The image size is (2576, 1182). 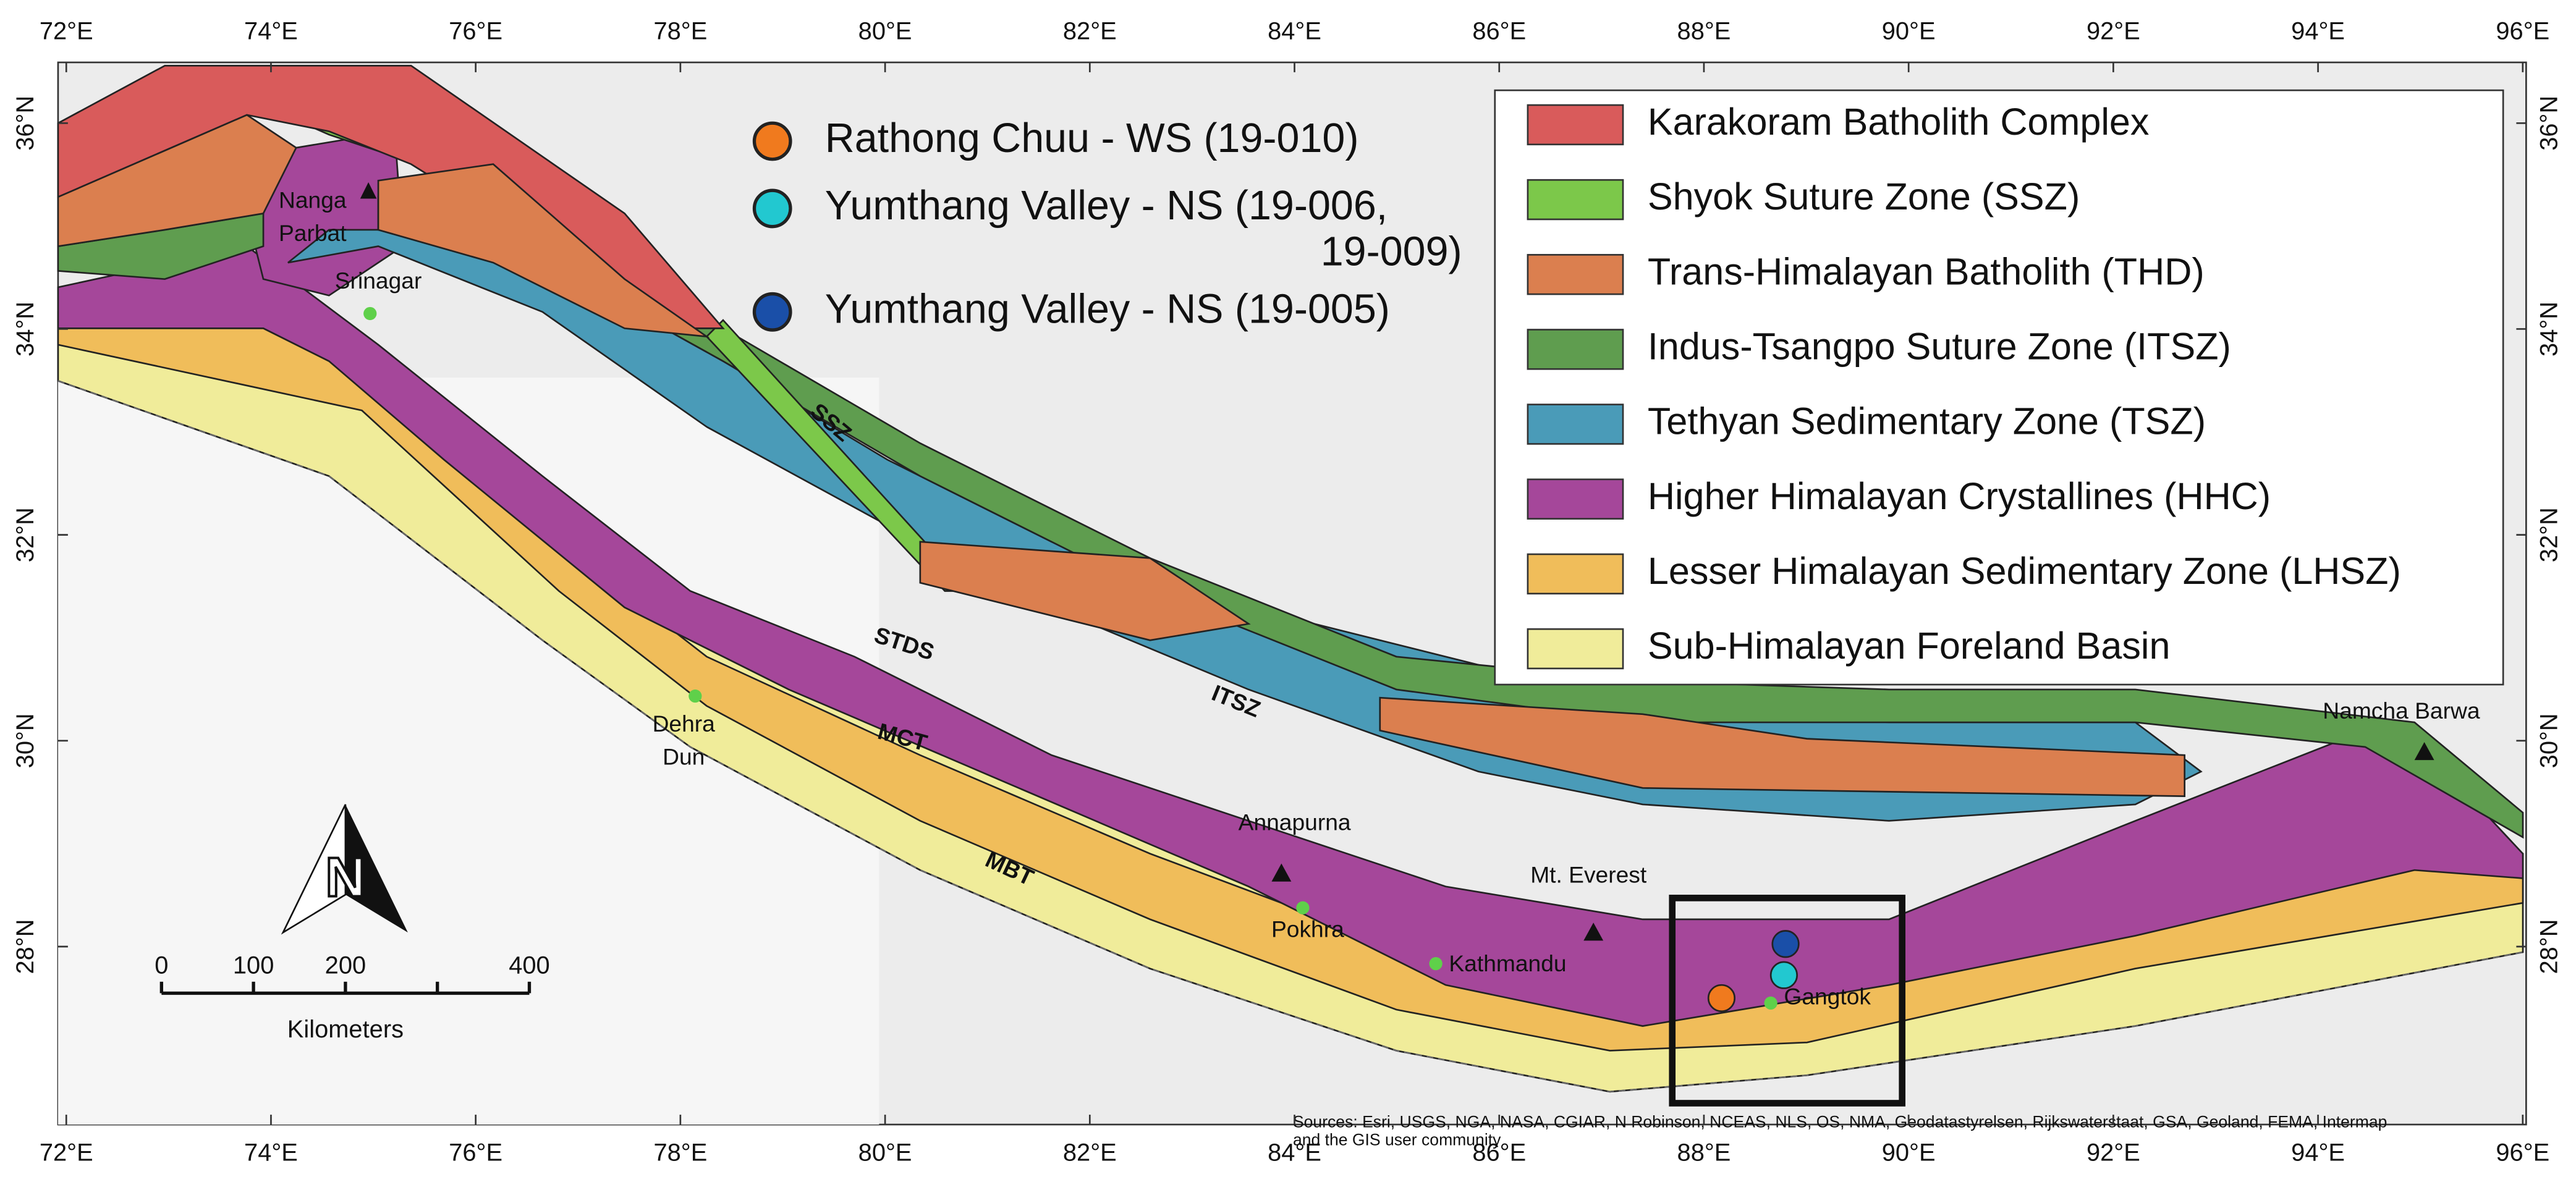 I want to click on place-label: Srinagar, so click(x=378, y=280).